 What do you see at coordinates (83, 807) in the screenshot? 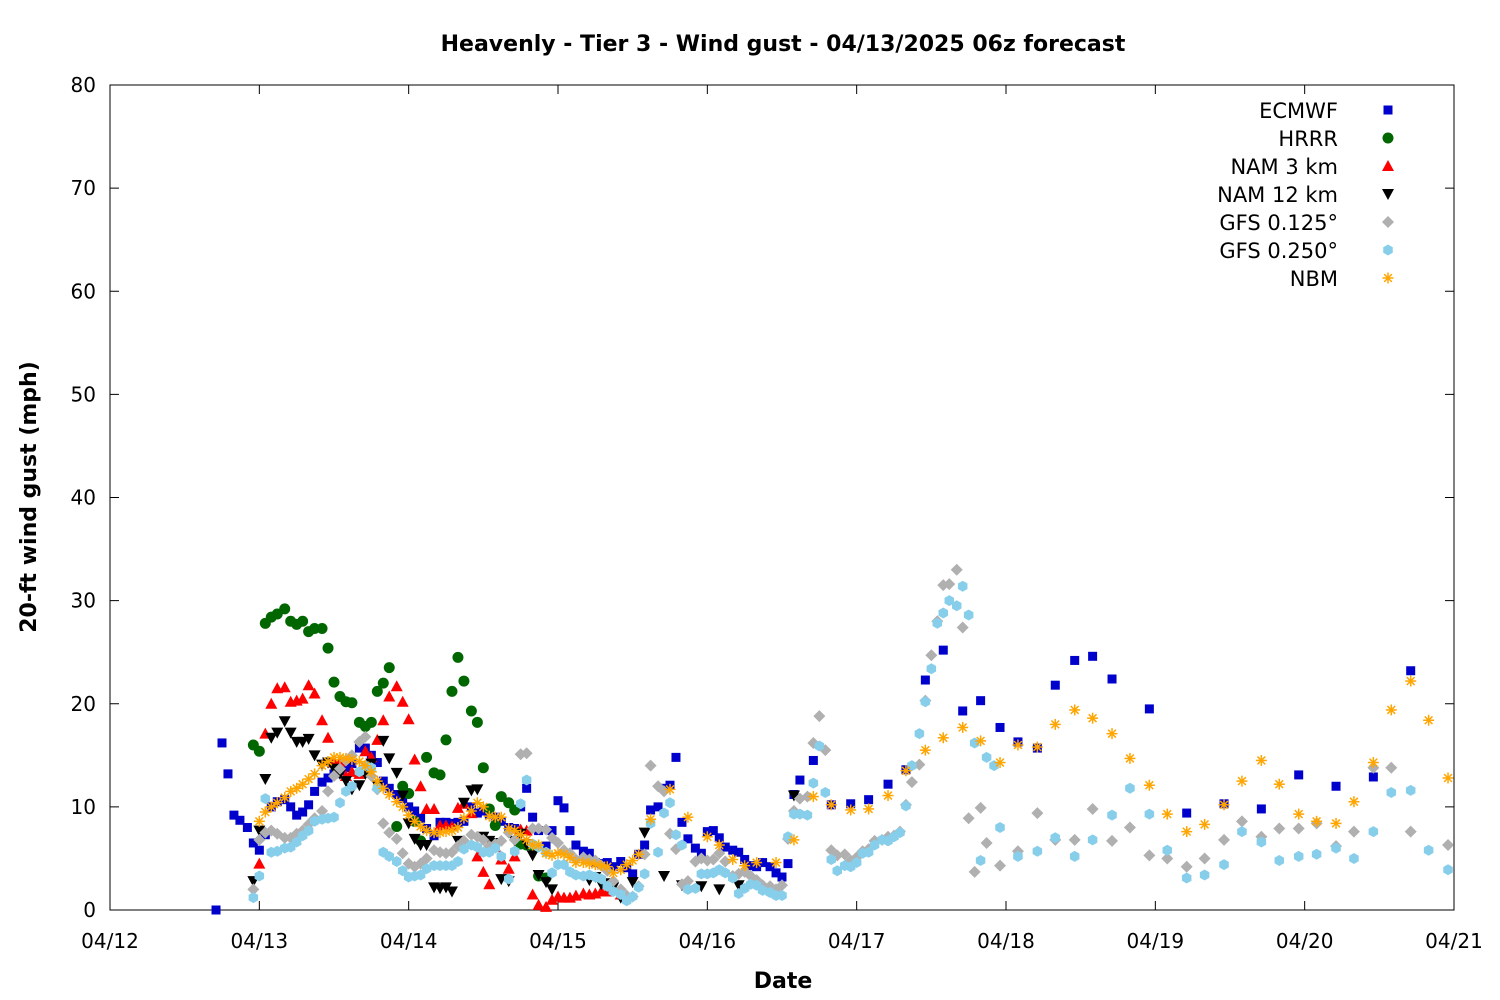
I see `y-tick-label: 10` at bounding box center [83, 807].